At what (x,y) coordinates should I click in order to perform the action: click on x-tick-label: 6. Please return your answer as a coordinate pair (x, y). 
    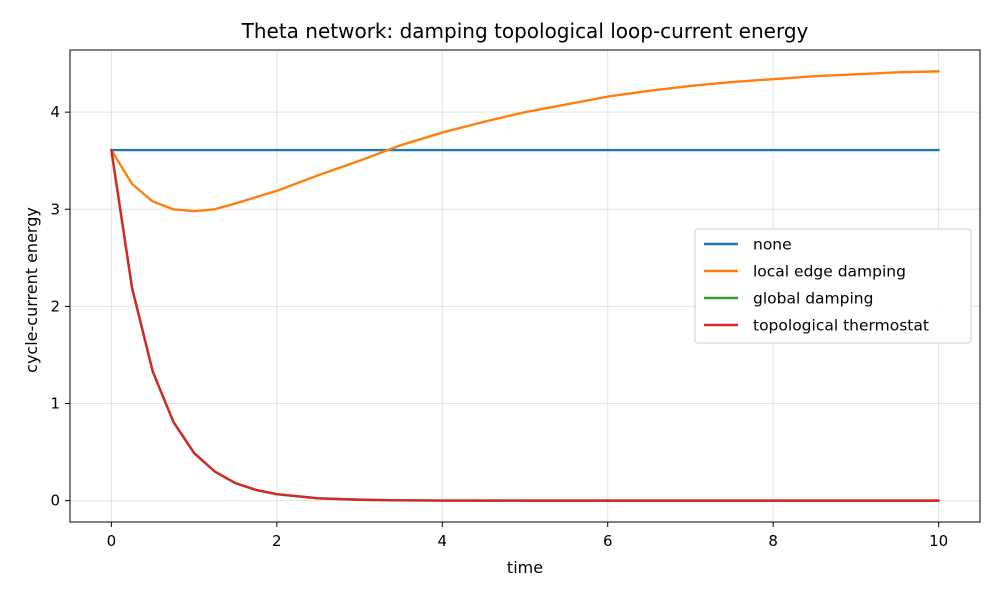
    Looking at the image, I should click on (608, 541).